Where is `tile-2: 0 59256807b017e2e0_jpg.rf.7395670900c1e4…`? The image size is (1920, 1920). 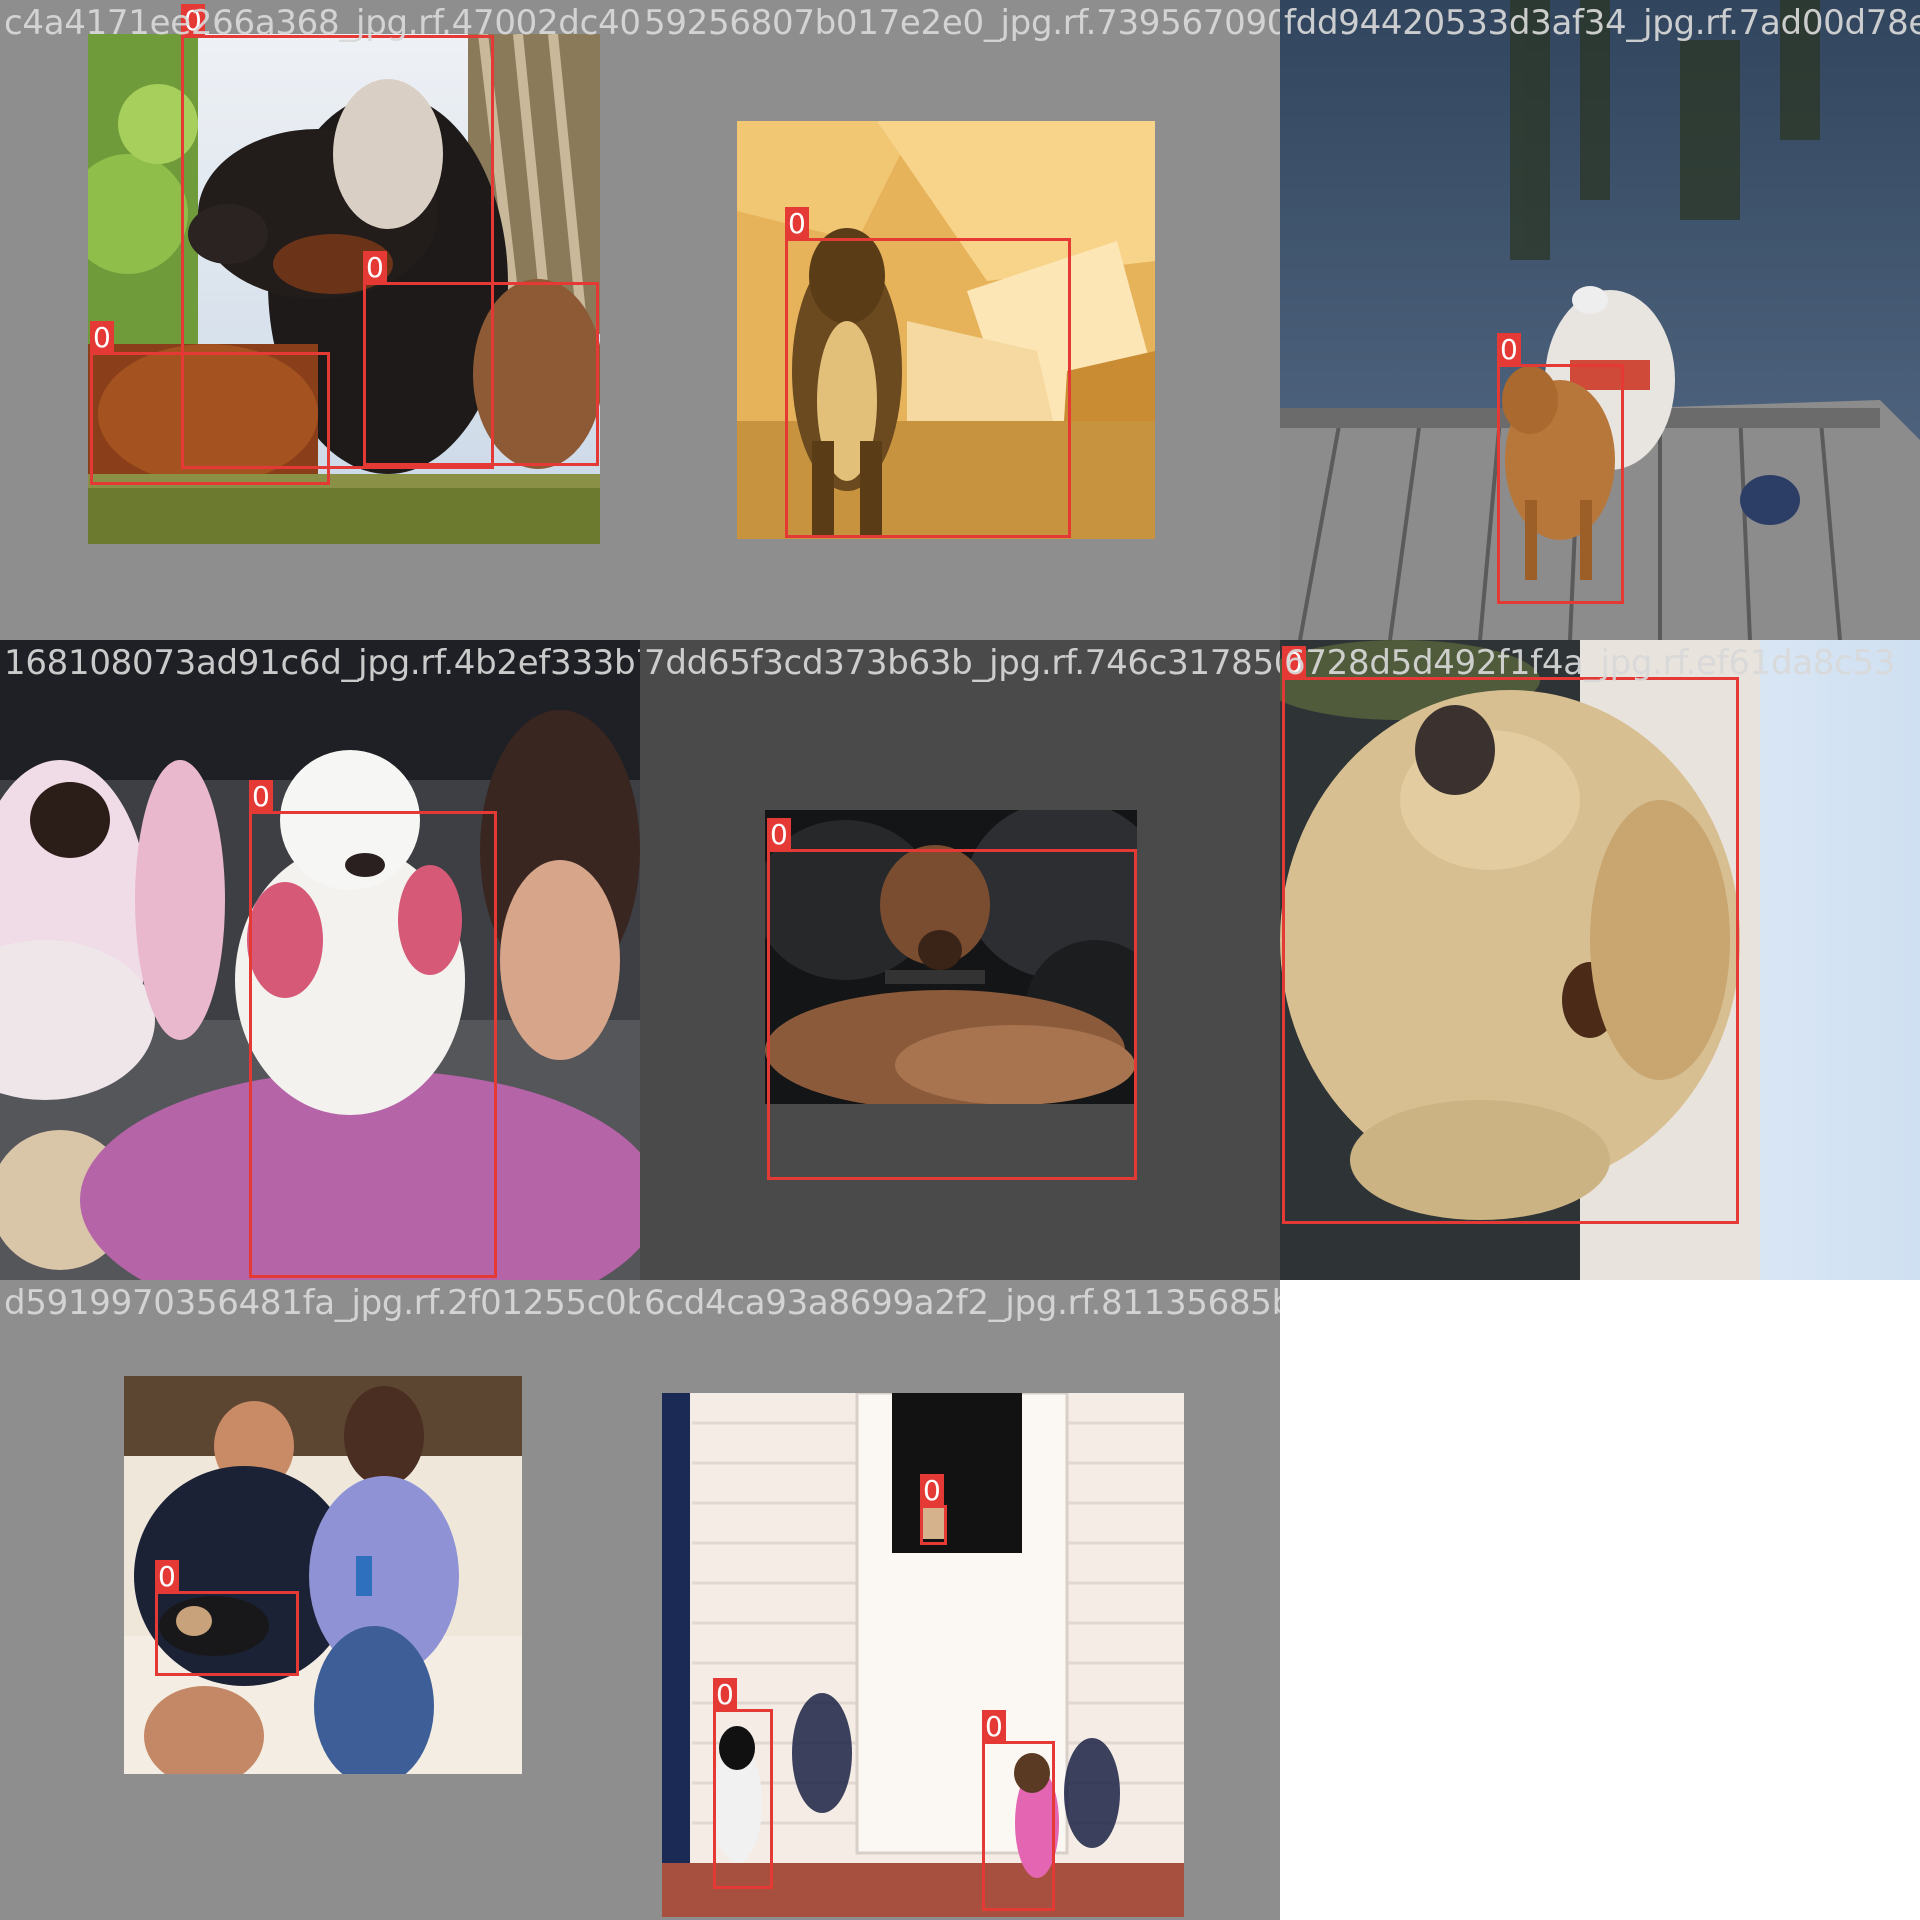
tile-2: 0 59256807b017e2e0_jpg.rf.7395670900c1e4… is located at coordinates (960, 320).